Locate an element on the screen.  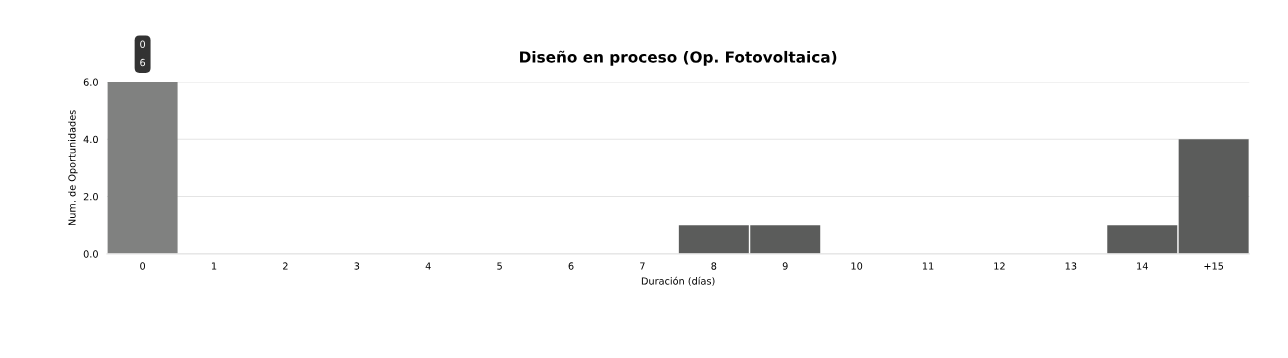
y-tick-label: 2.0 is located at coordinates (90, 197).